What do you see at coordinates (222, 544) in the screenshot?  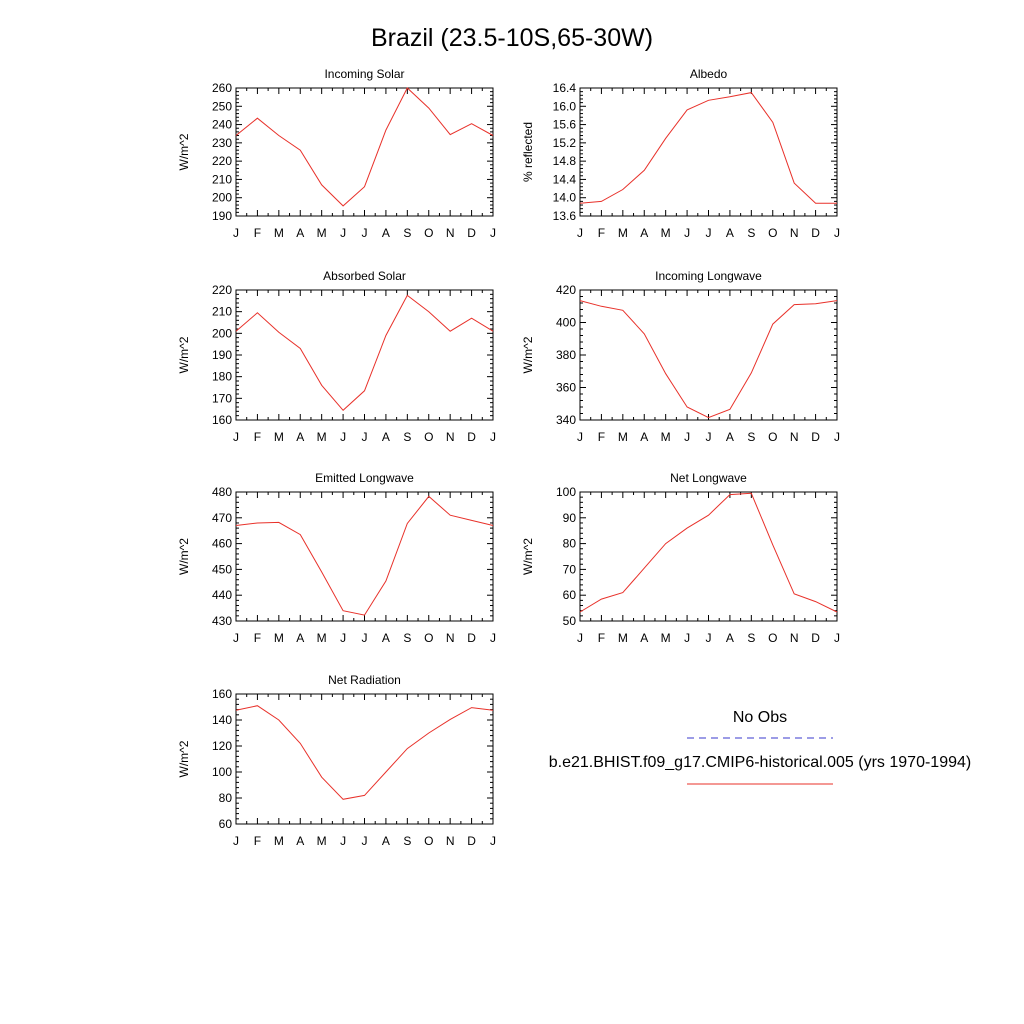 I see `y-tick-label: 460` at bounding box center [222, 544].